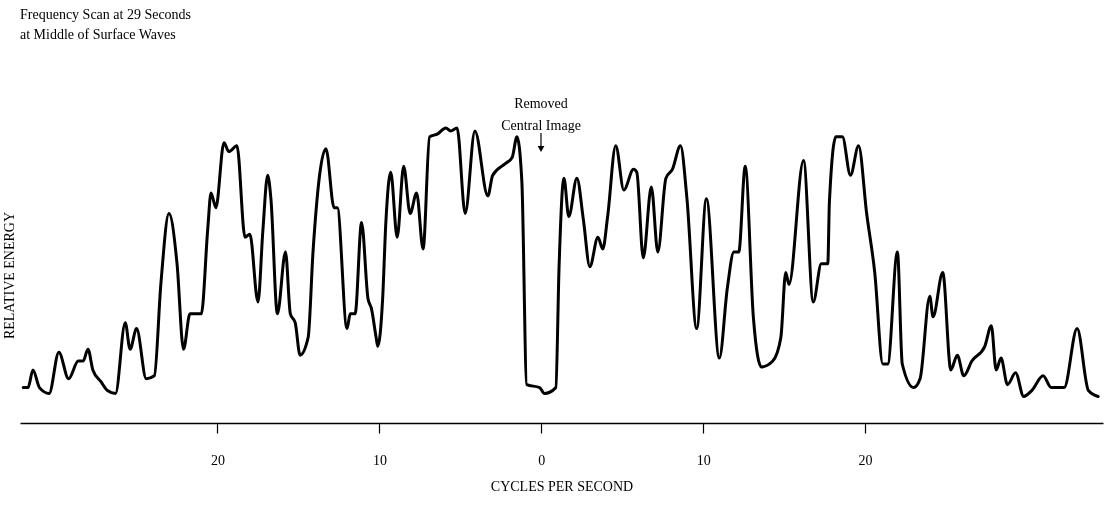 This screenshot has width=1105, height=509. I want to click on annotation: Removed Central Image, so click(541, 114).